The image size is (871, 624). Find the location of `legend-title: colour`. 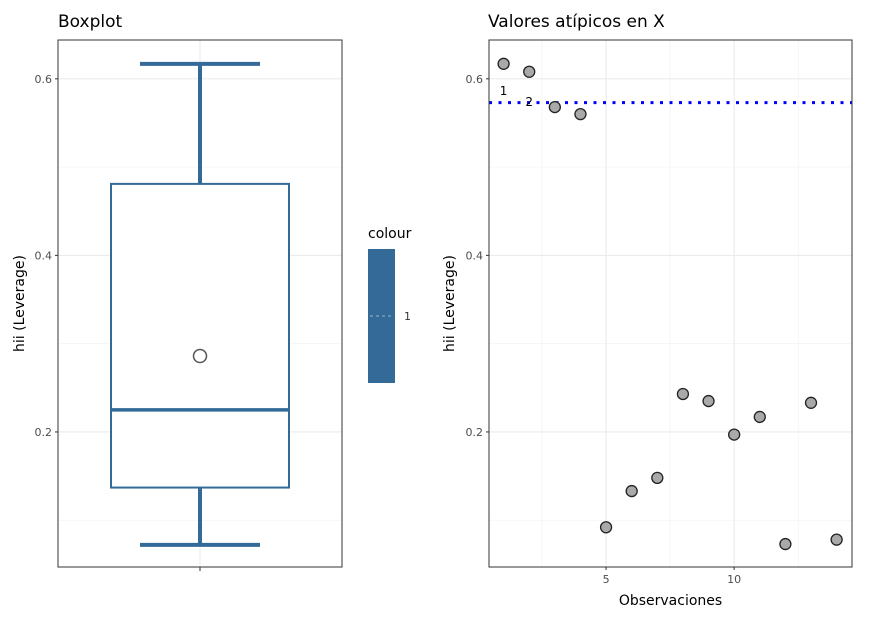

legend-title: colour is located at coordinates (390, 234).